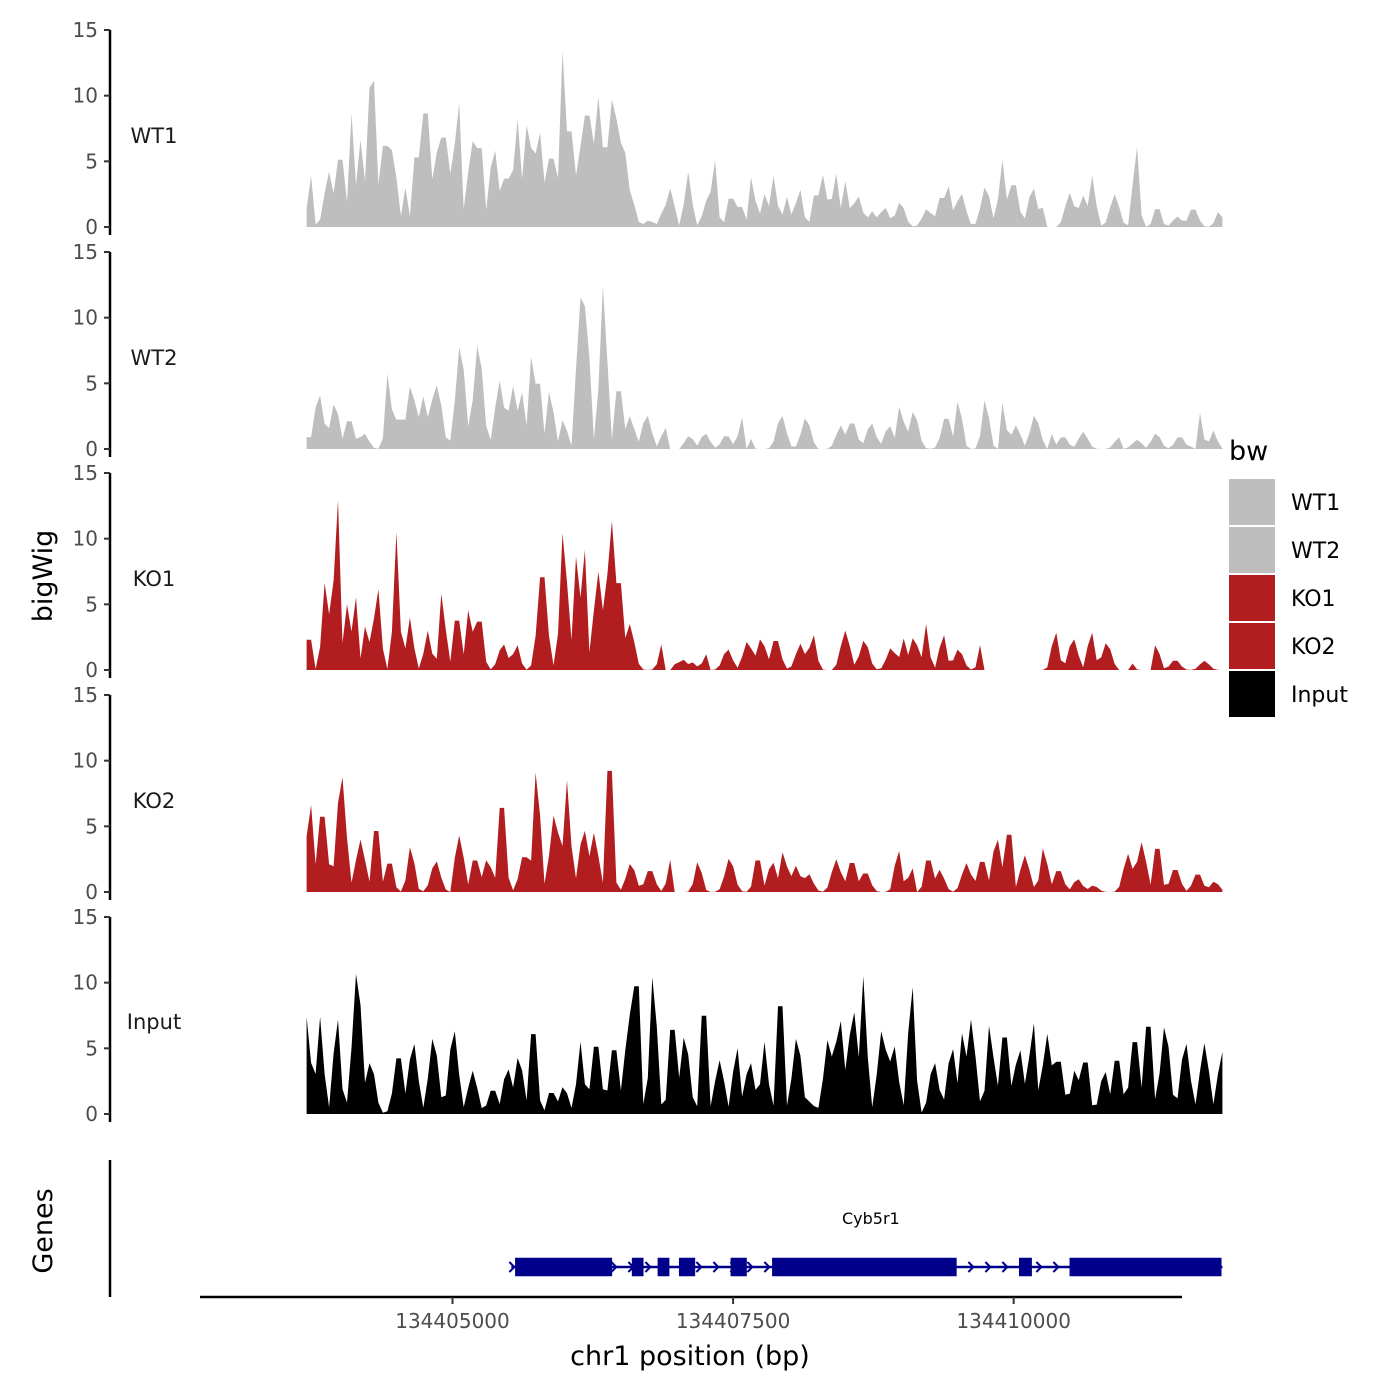 The height and width of the screenshot is (1400, 1400). I want to click on y-axis-ko2: 0 5 10 15, so click(92, 793).